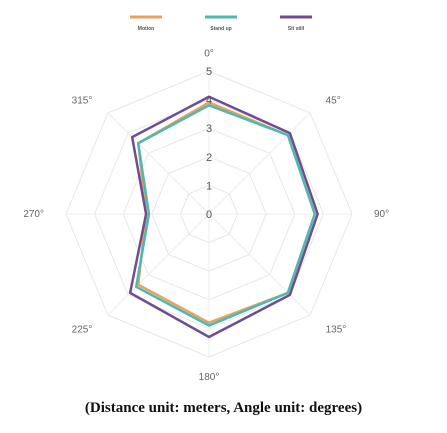  What do you see at coordinates (220, 29) in the screenshot?
I see `legend-label: Stand up` at bounding box center [220, 29].